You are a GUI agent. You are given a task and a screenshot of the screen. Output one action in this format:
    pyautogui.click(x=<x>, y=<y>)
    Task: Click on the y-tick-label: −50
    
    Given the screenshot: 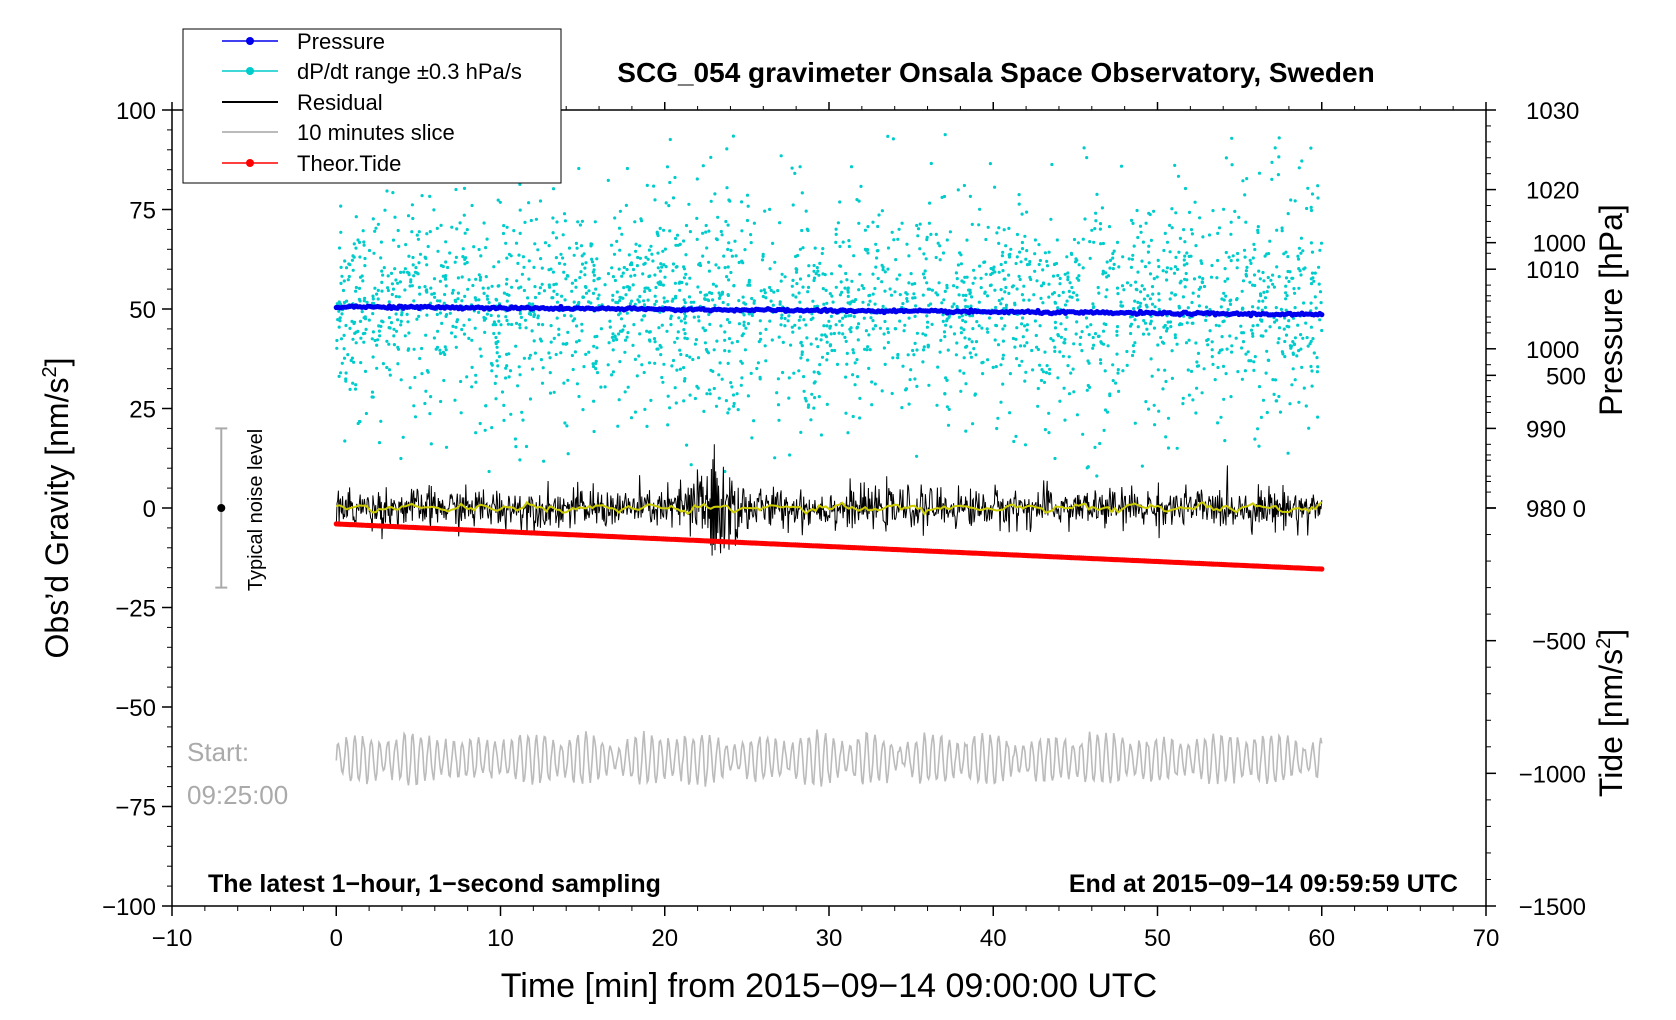 What is the action you would take?
    pyautogui.click(x=135, y=708)
    